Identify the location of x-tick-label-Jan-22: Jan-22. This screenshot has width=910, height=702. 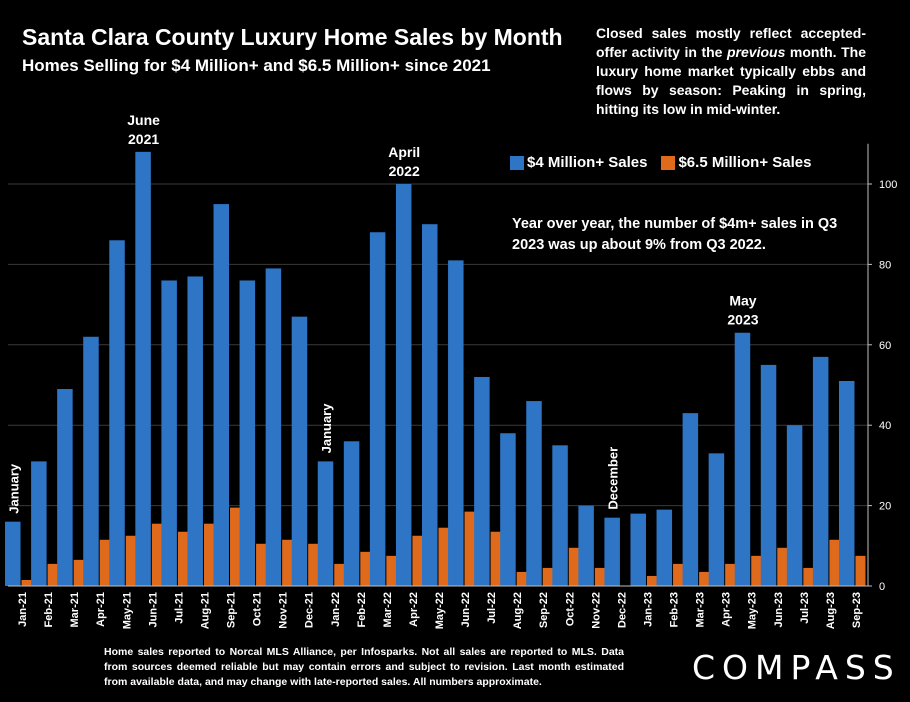
(336, 609).